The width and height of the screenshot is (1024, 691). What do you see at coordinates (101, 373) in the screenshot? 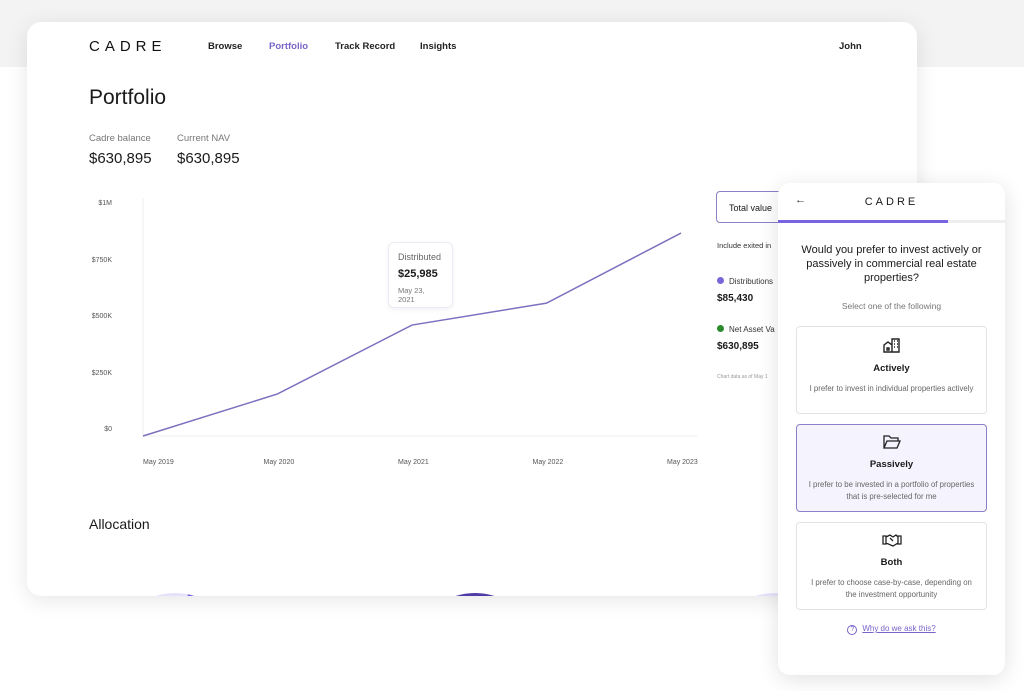
I see `y-tick-label: $250K` at bounding box center [101, 373].